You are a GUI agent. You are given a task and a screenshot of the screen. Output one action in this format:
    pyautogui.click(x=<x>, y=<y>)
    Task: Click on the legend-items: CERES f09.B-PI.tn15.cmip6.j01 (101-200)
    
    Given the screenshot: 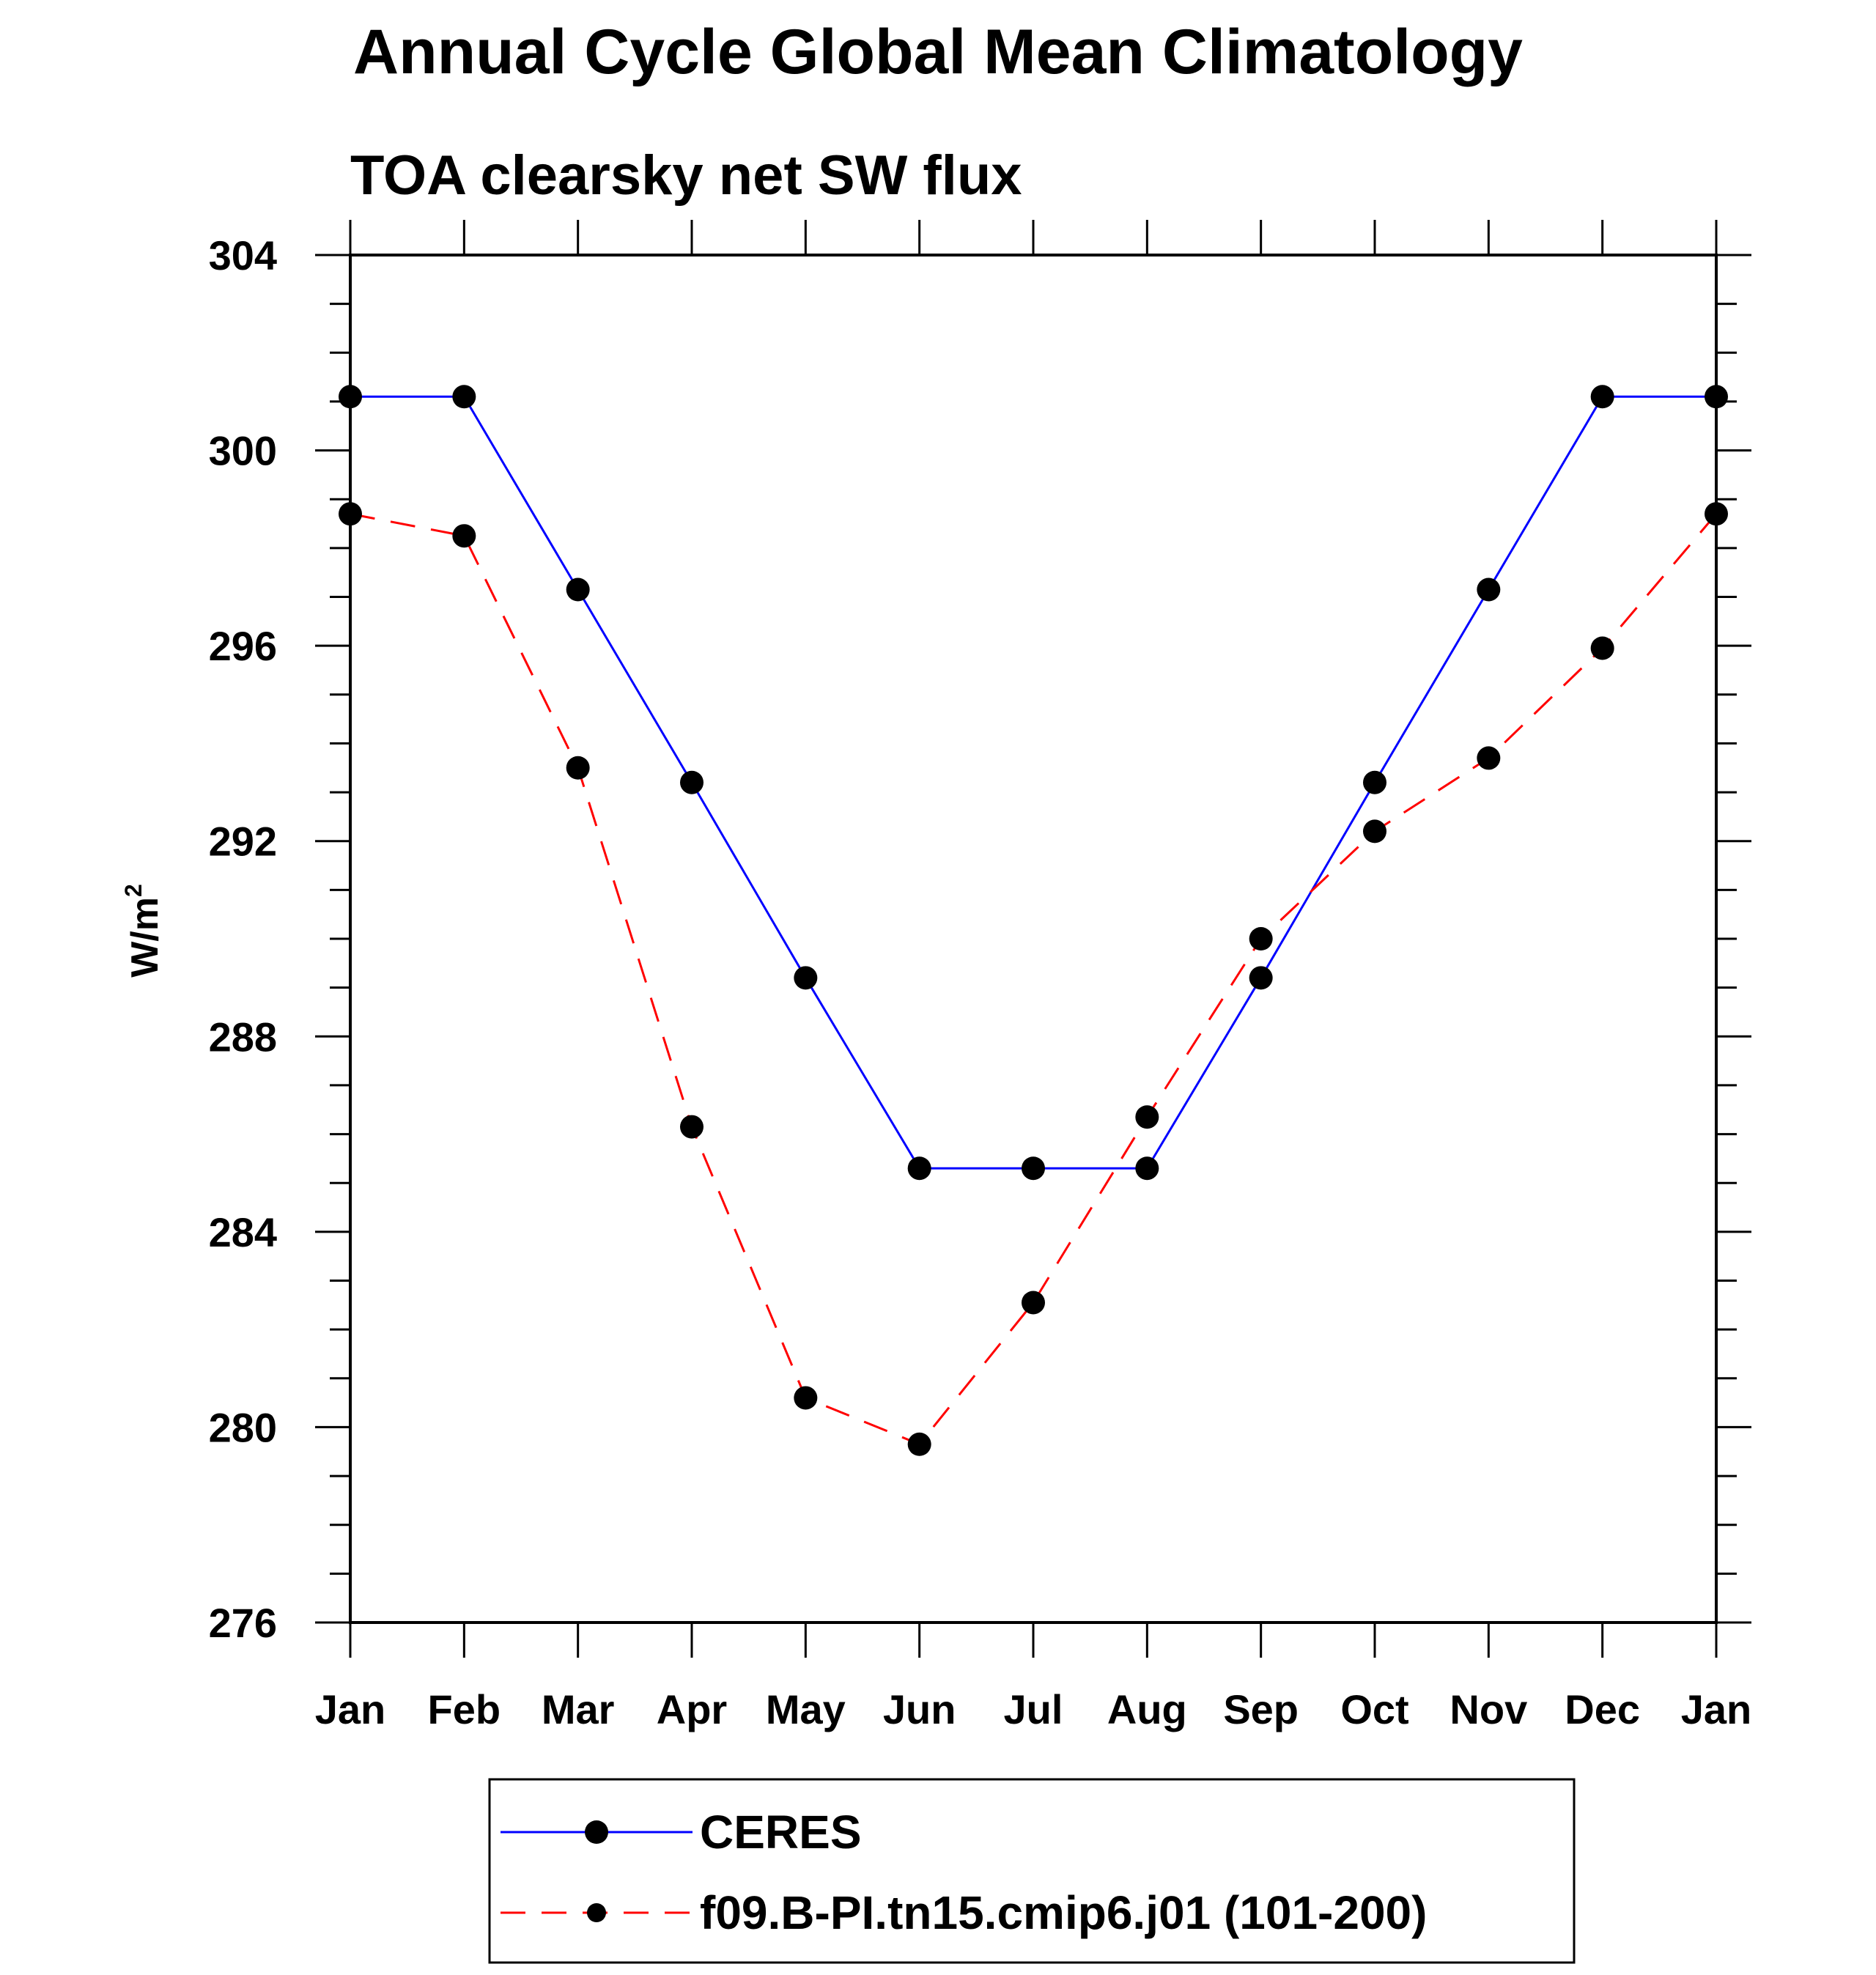 What is the action you would take?
    pyautogui.click(x=964, y=1872)
    